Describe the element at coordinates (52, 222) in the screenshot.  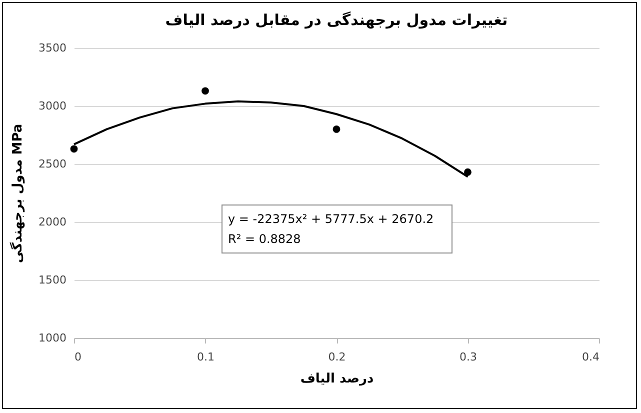
I see `y-tick-label: 2000` at that location.